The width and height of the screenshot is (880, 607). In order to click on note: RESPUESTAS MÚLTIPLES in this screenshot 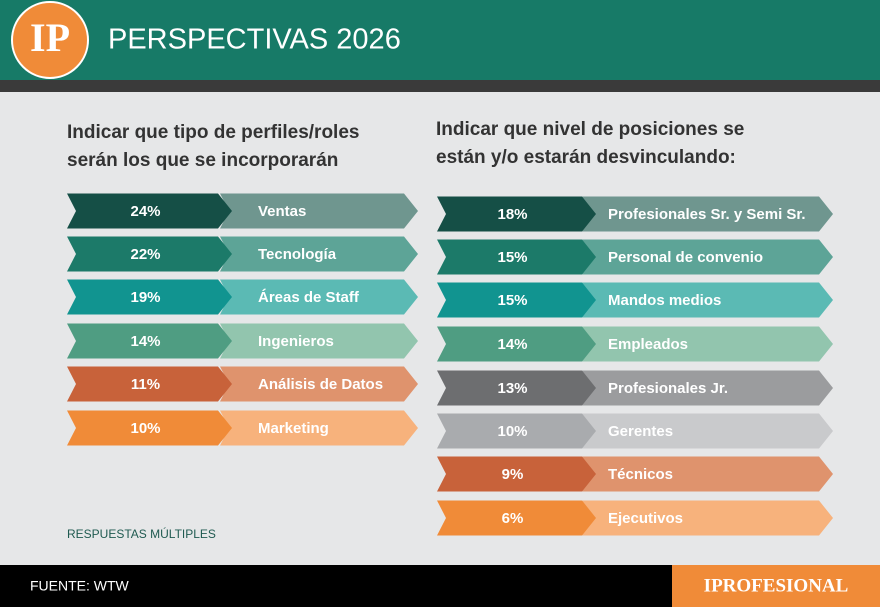, I will do `click(141, 533)`.